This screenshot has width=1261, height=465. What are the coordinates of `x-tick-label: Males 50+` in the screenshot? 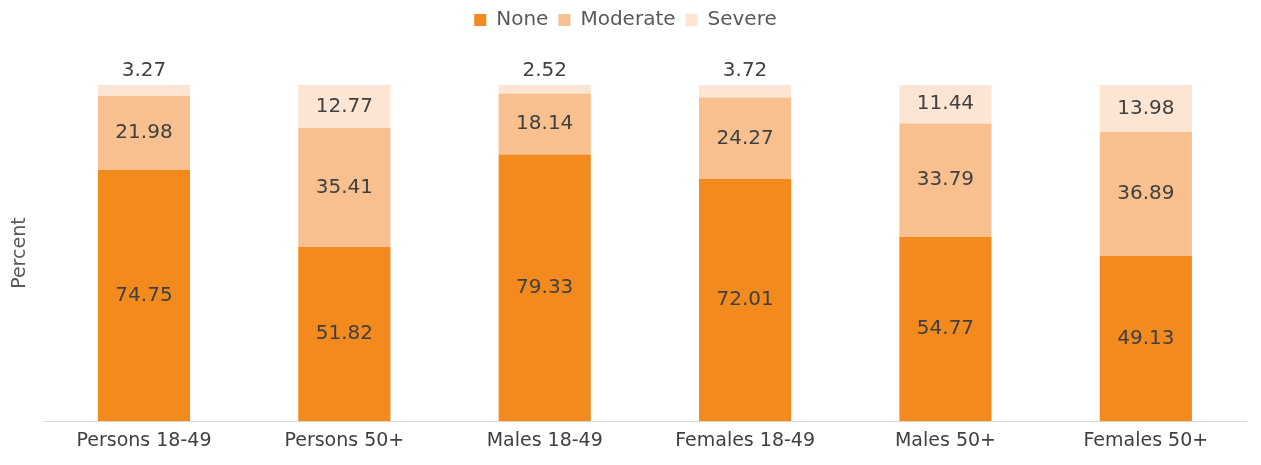 It's located at (945, 438).